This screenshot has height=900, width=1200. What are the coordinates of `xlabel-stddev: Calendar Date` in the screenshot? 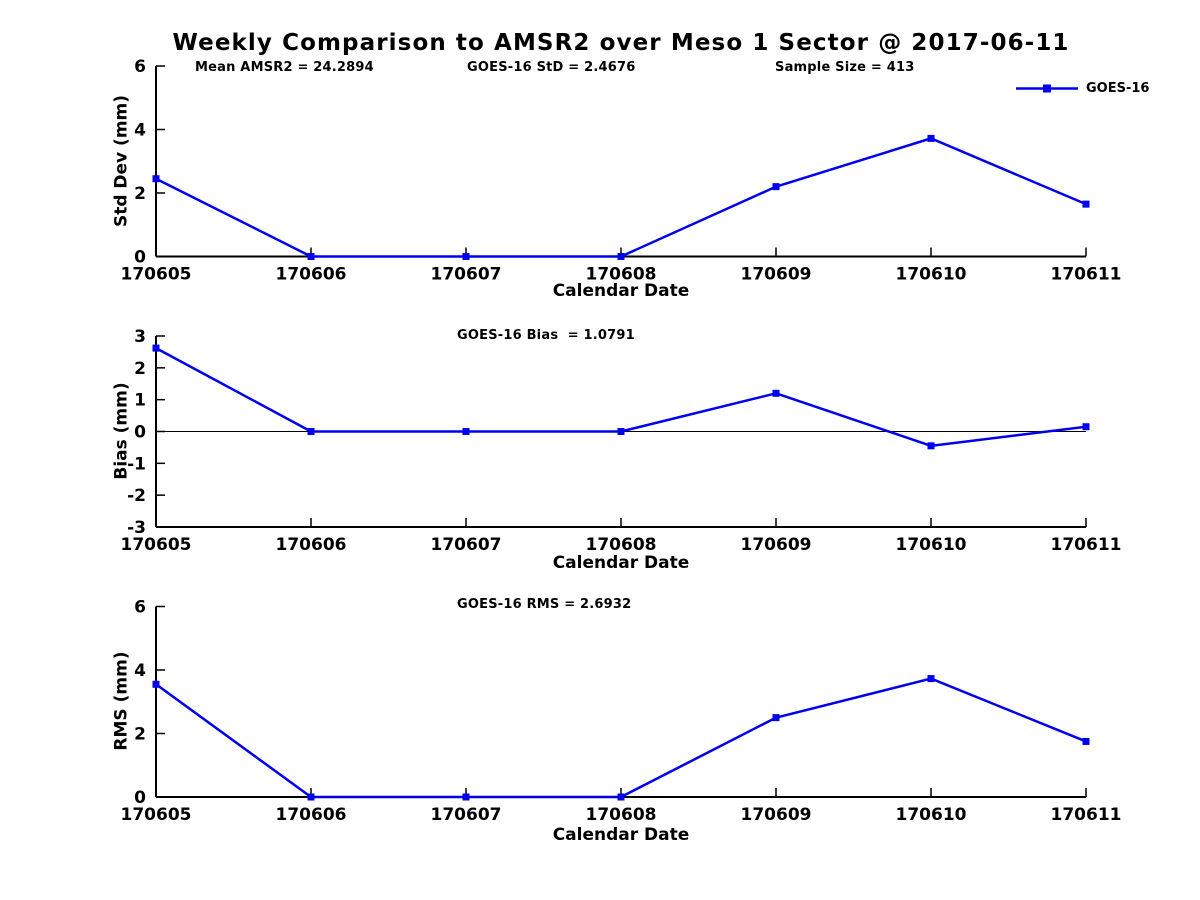 It's located at (621, 291).